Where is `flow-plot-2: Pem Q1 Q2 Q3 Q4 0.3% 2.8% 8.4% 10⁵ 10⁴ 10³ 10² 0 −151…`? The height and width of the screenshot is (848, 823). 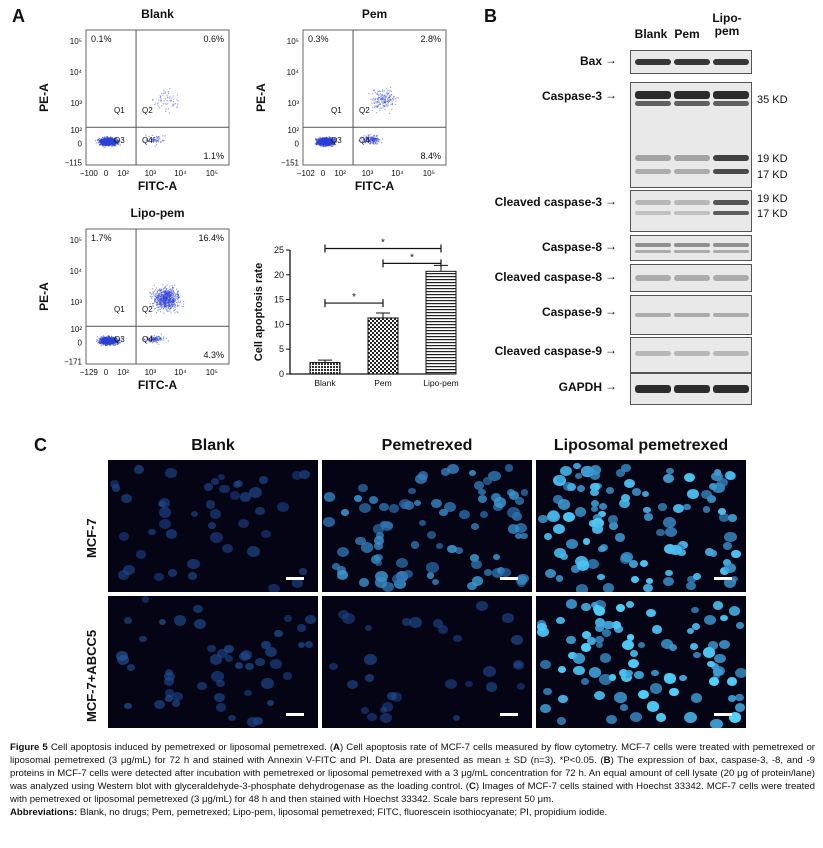
flow-plot-2: Pem Q1 Q2 Q3 Q4 0.3% 2.8% 8.4% 10⁵ 10⁴ 10³ 10² 0 −151… is located at coordinates (350, 100).